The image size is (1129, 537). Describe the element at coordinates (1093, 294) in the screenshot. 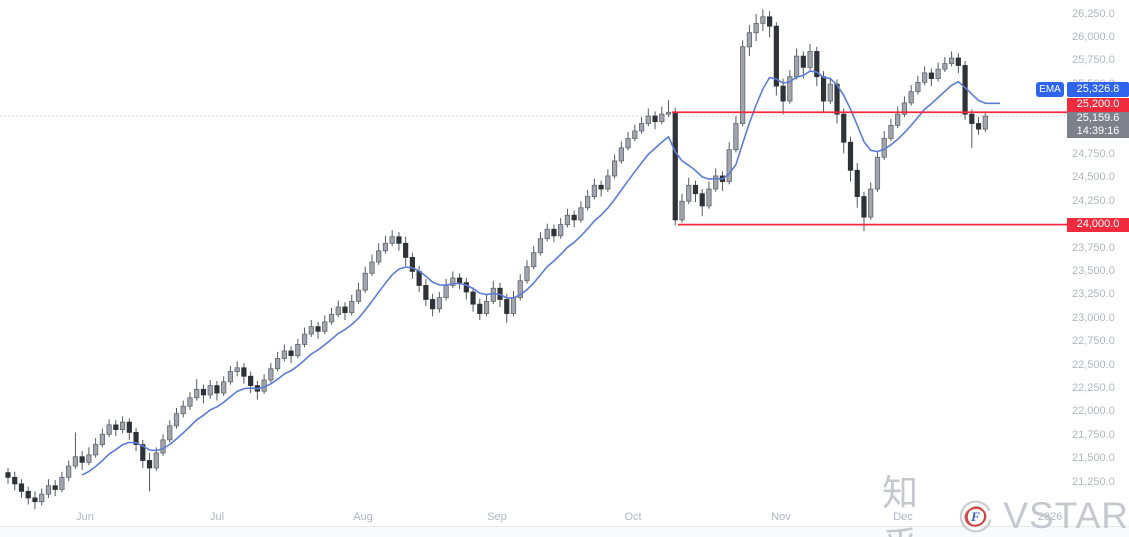

I see `price-tick-label: 23,250.0` at that location.